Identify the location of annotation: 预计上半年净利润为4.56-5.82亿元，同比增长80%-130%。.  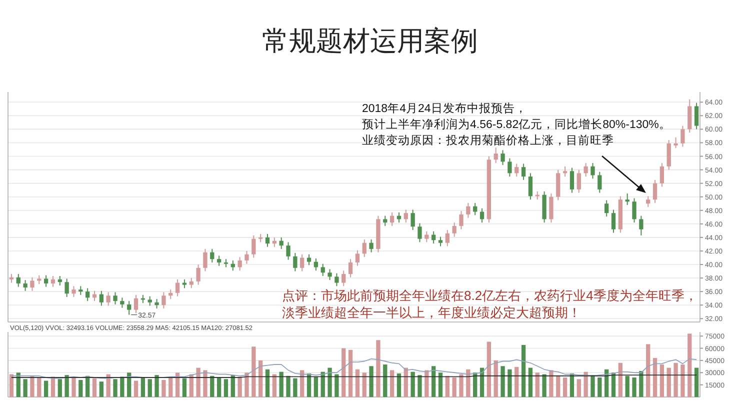
(516, 124).